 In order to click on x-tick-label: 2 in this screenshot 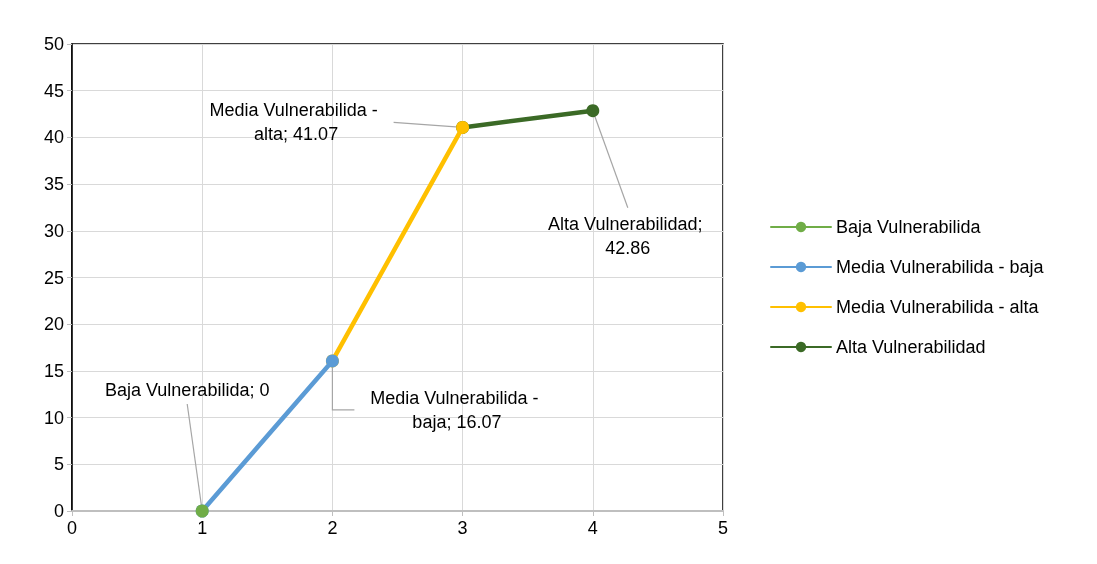, I will do `click(332, 528)`.